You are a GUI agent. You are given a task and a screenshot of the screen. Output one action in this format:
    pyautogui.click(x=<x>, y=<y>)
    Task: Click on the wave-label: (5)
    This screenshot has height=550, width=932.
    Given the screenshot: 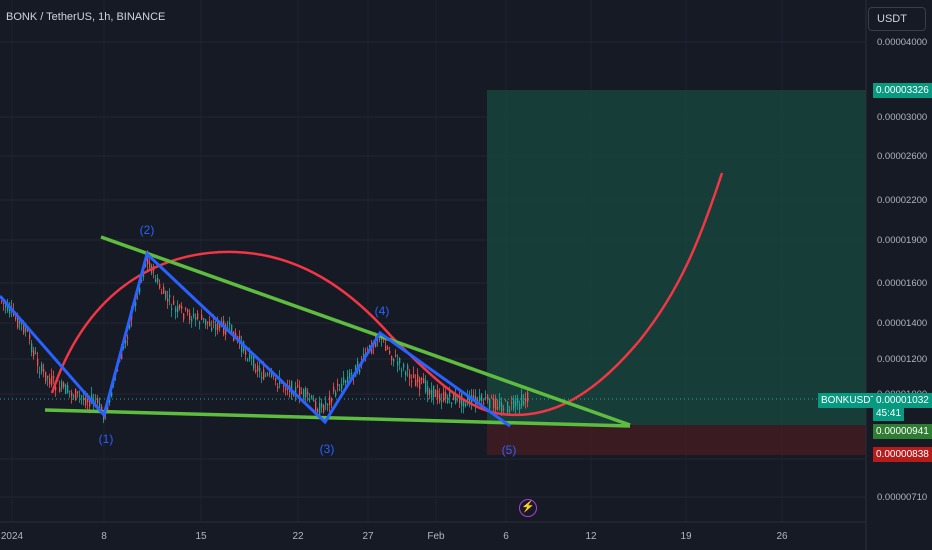 What is the action you would take?
    pyautogui.click(x=509, y=450)
    